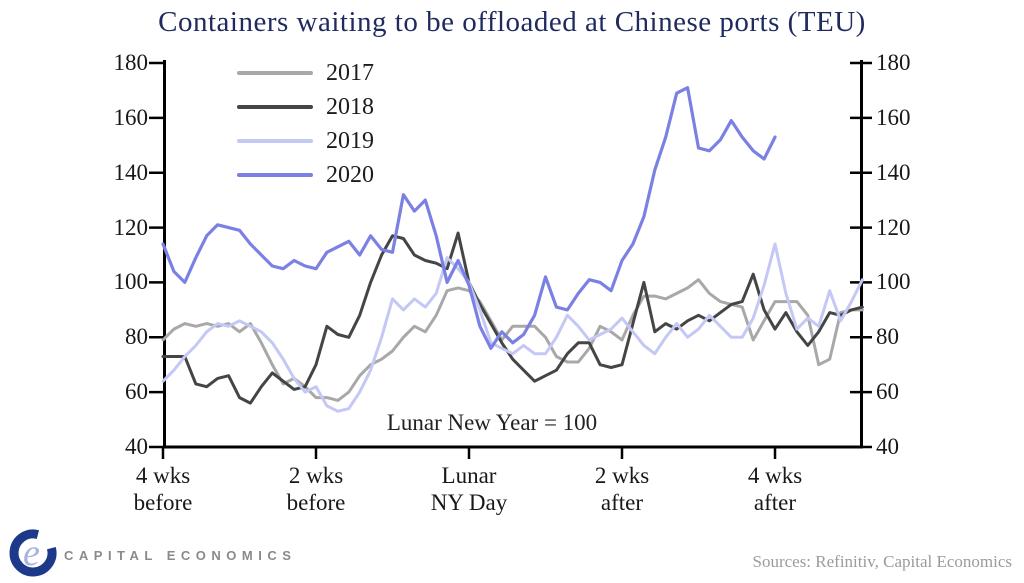 The height and width of the screenshot is (583, 1024). I want to click on y-tick-label-left: 80, so click(136, 337).